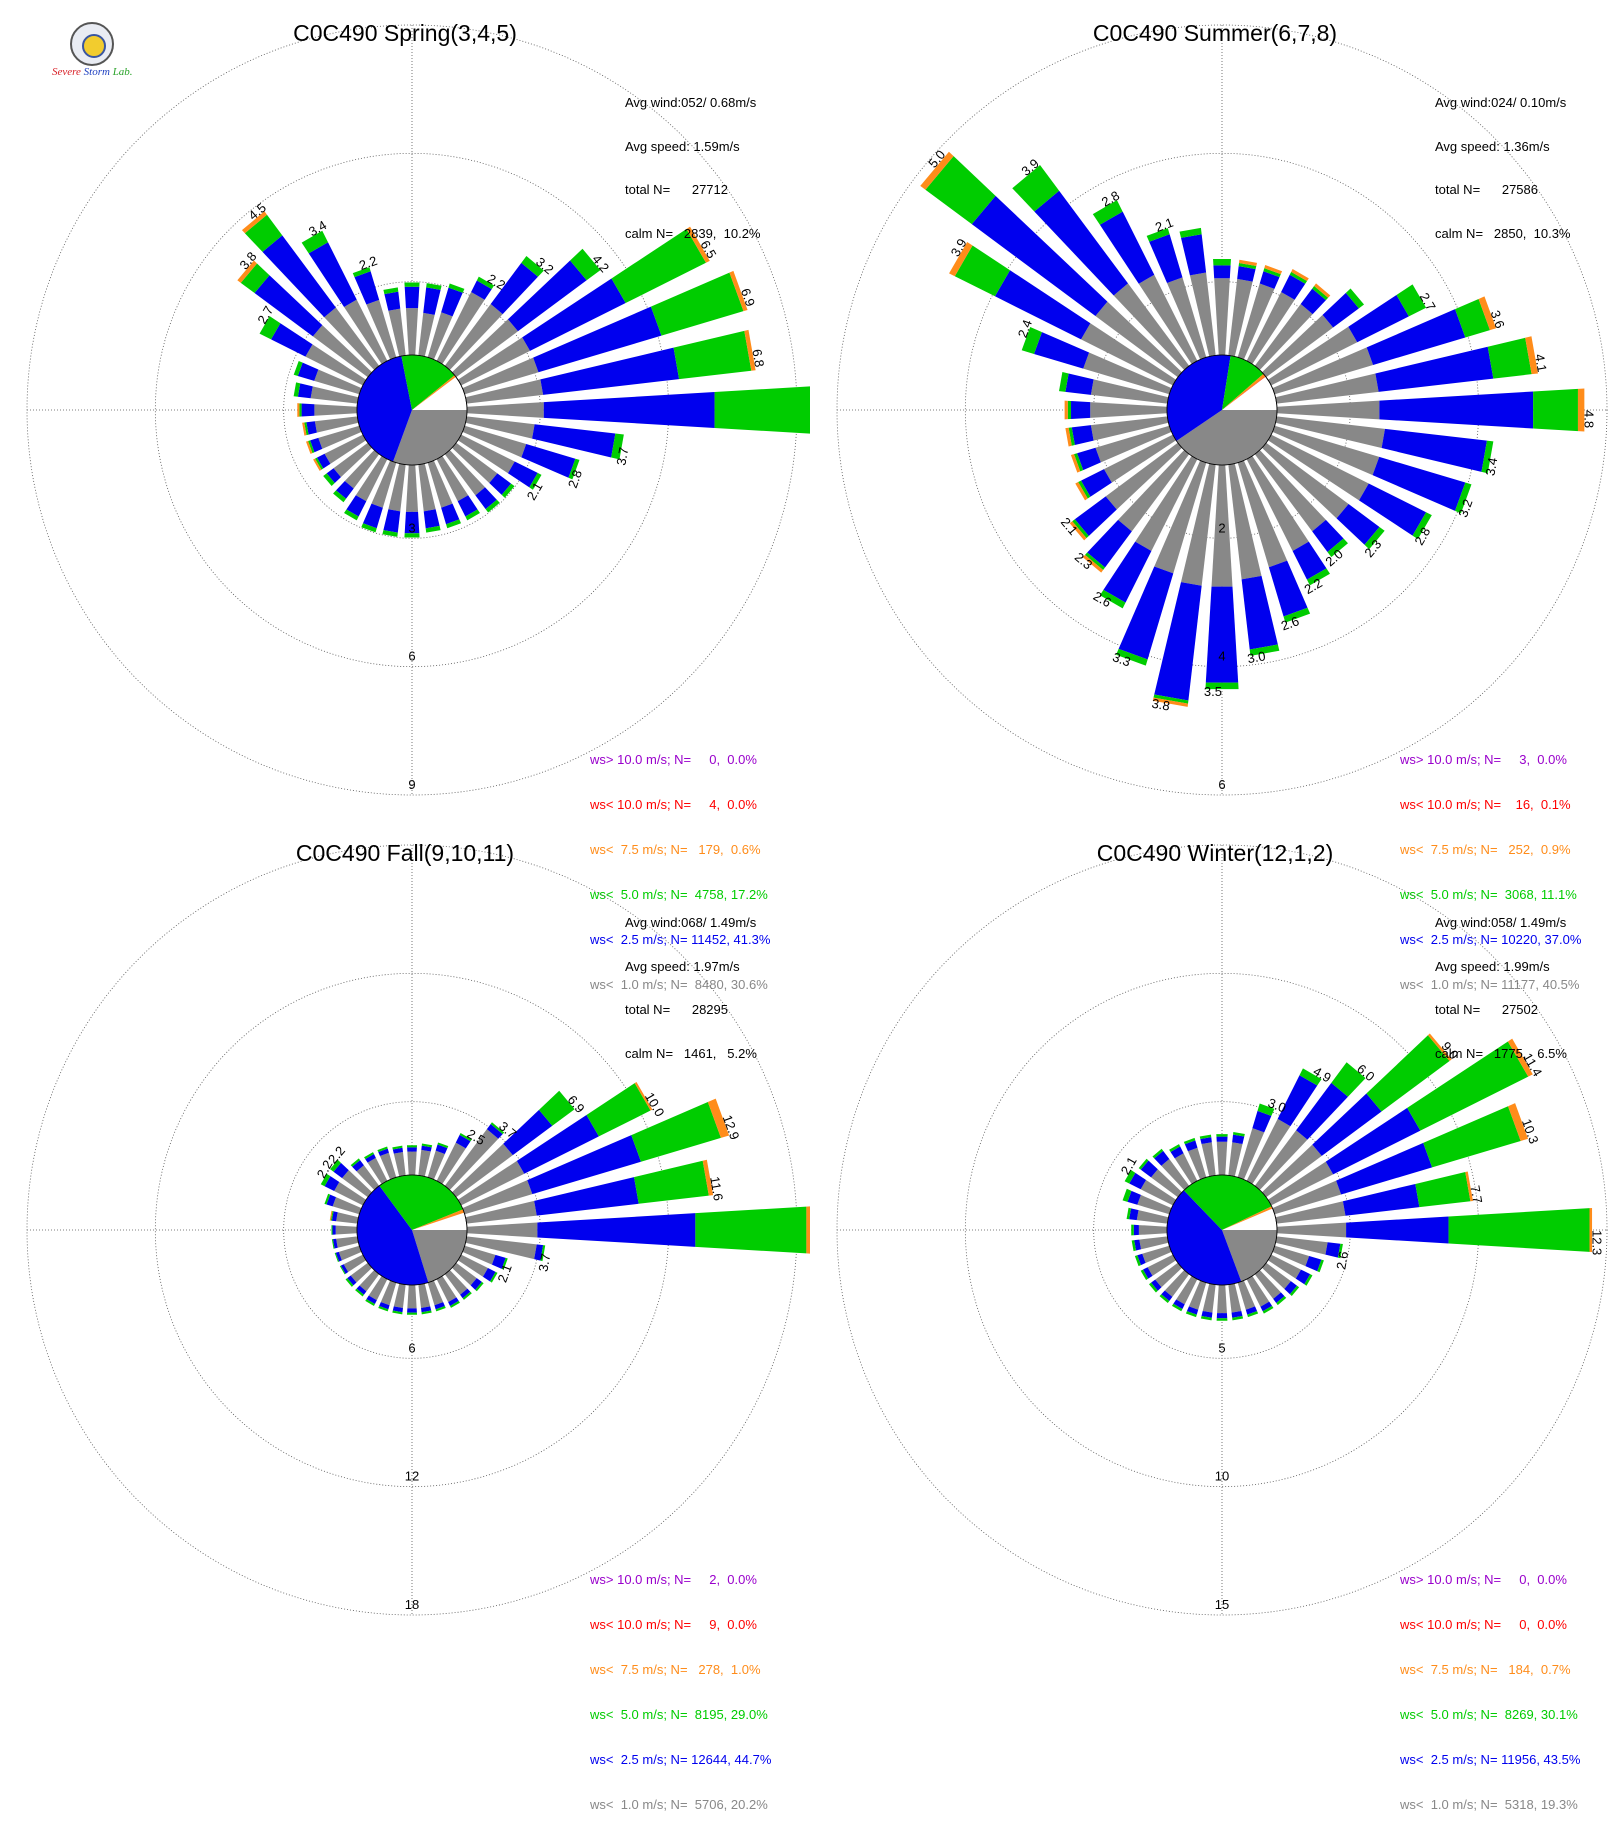  I want to click on stat-total: total N= 28295, so click(676, 1009).